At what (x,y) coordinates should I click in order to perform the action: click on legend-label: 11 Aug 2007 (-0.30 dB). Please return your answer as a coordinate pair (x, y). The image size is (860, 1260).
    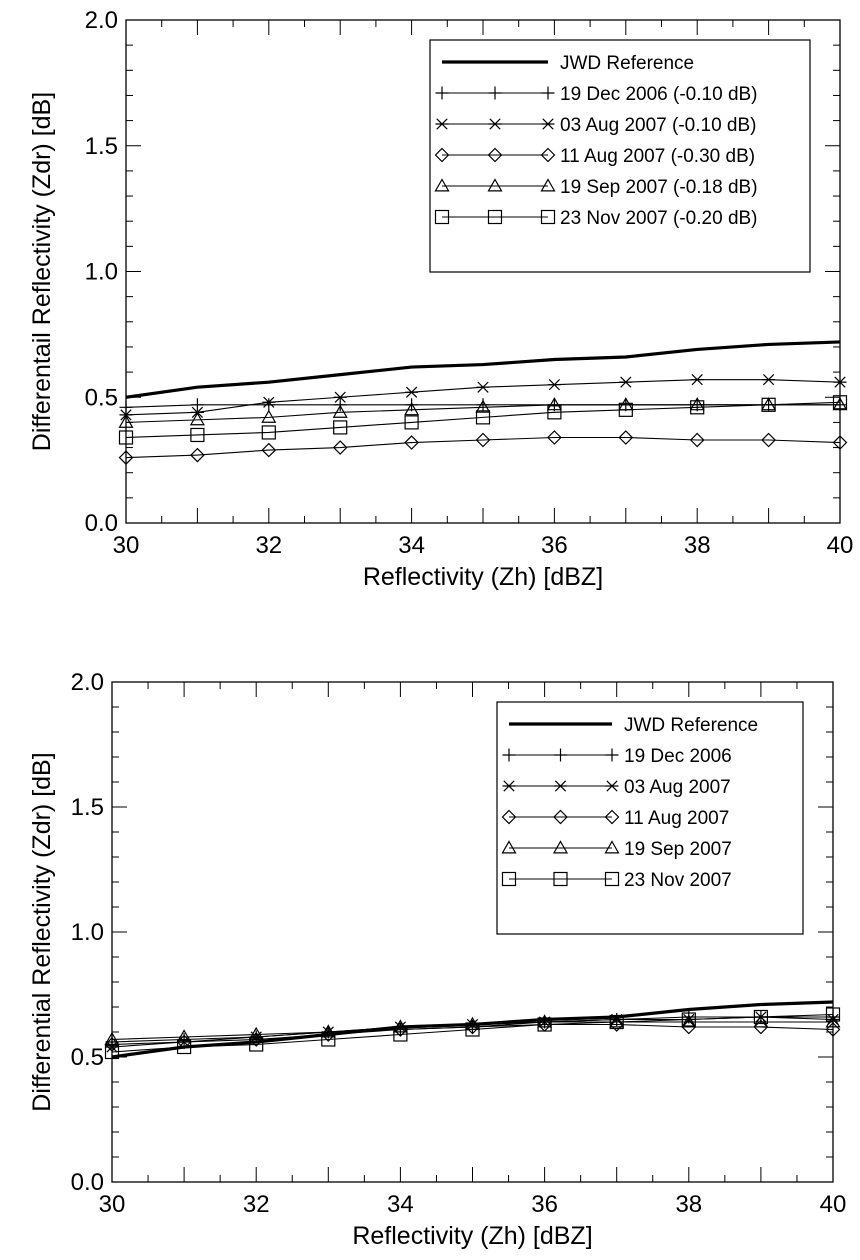
    Looking at the image, I should click on (657, 156).